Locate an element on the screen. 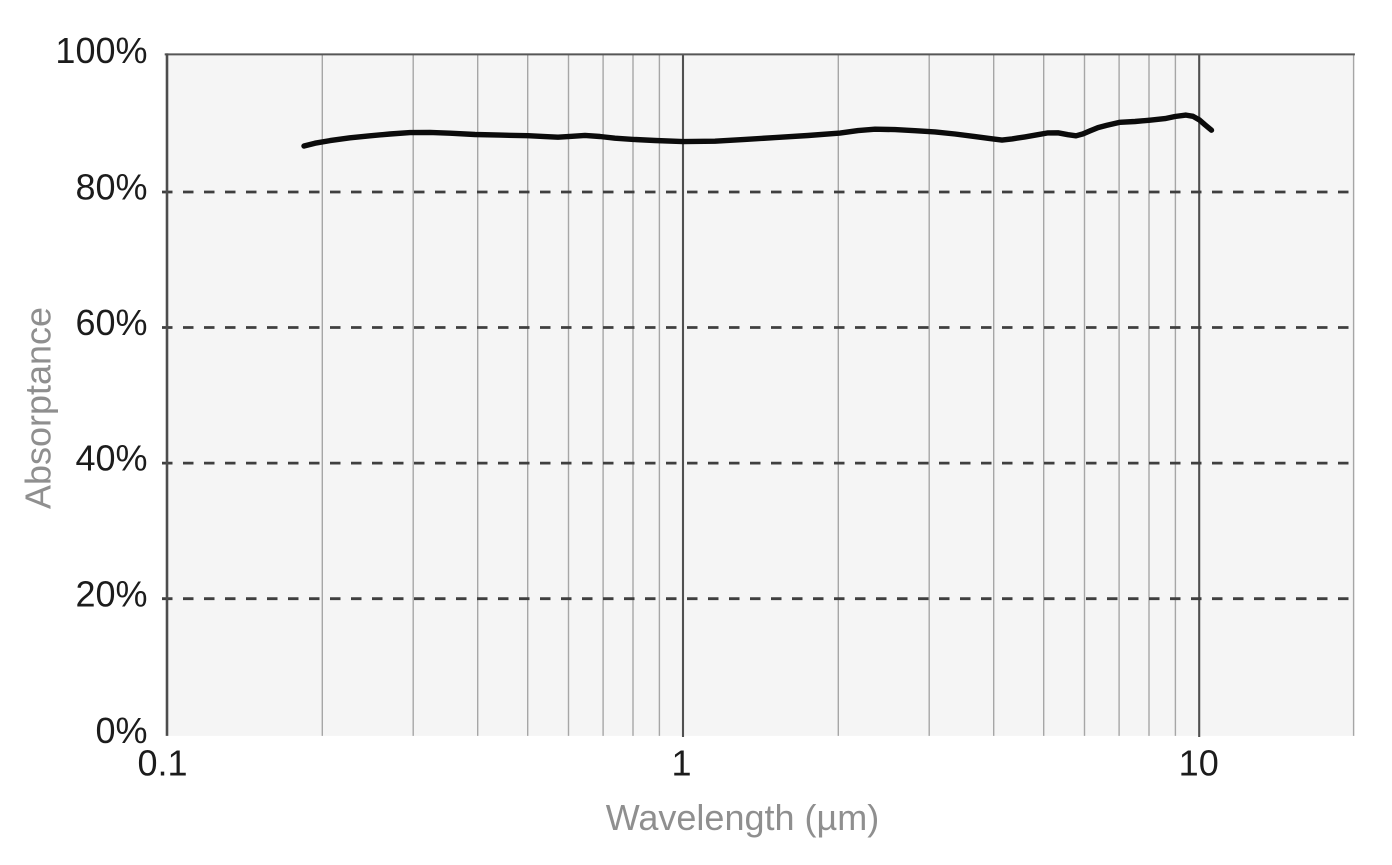 The image size is (1392, 865). svg-text: 0.1 is located at coordinates (162, 763).